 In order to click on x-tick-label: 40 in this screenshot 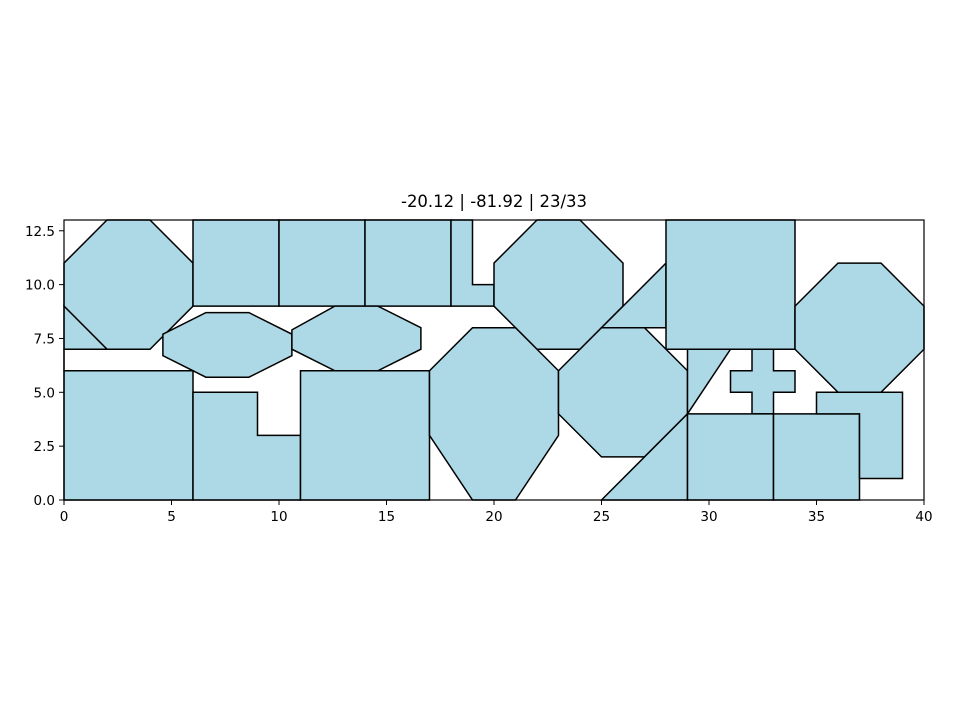, I will do `click(923, 517)`.